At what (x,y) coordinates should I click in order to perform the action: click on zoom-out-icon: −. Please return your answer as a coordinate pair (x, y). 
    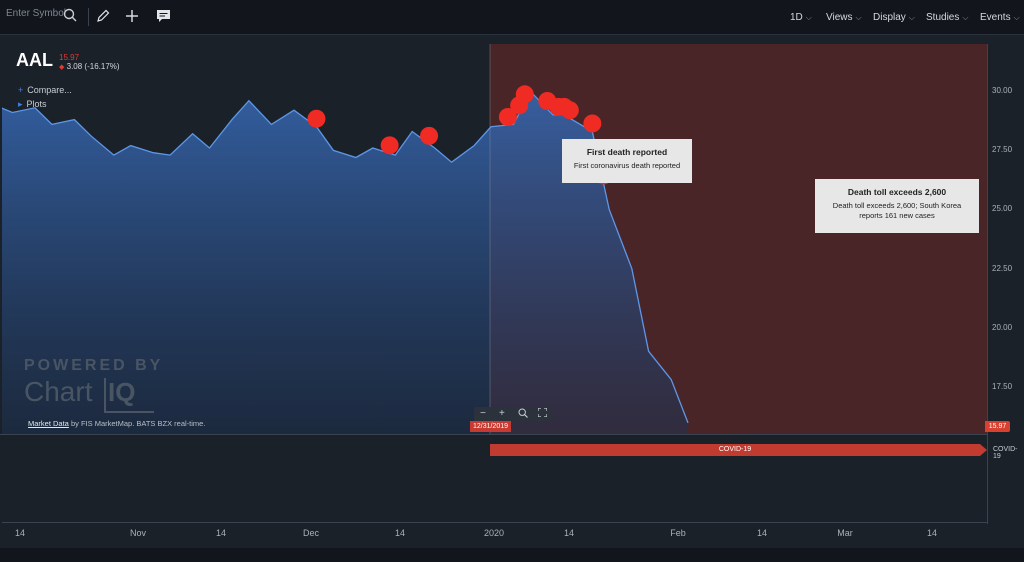
    Looking at the image, I should click on (483, 413).